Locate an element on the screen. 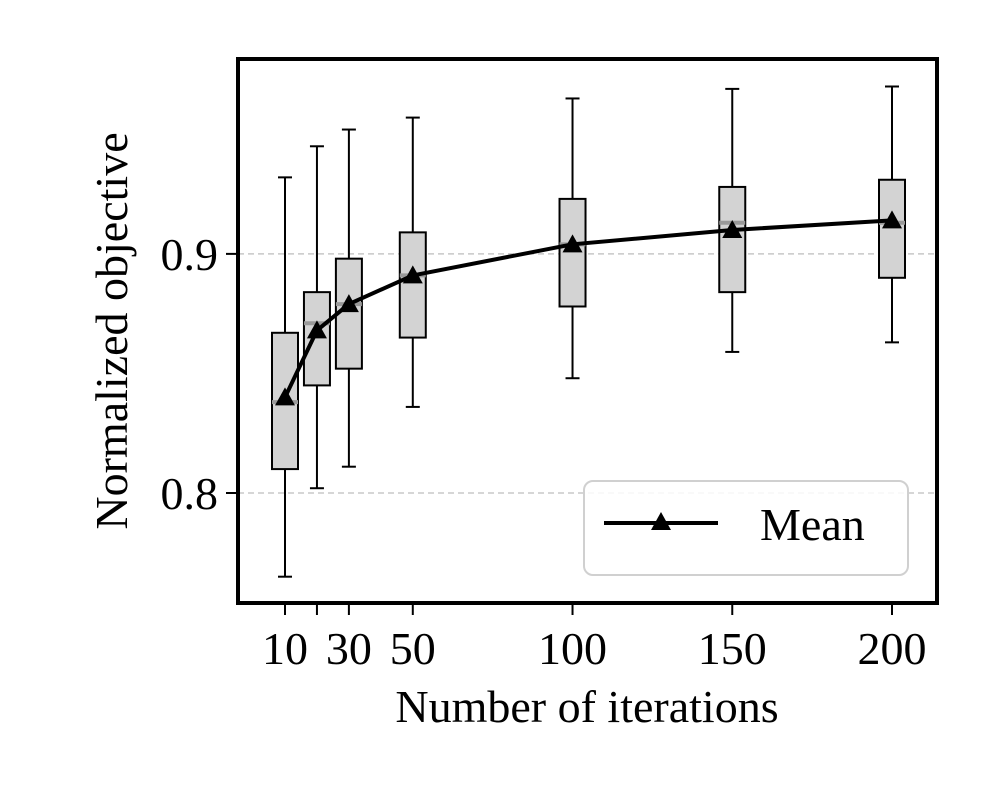  mean-line is located at coordinates (588, 308).